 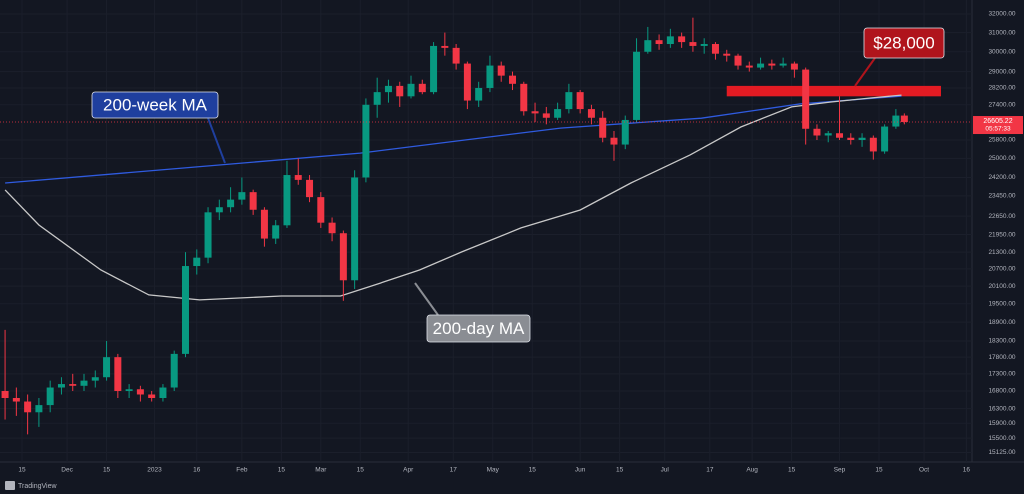 What do you see at coordinates (1001, 438) in the screenshot?
I see `y-tick-label: 15500.00` at bounding box center [1001, 438].